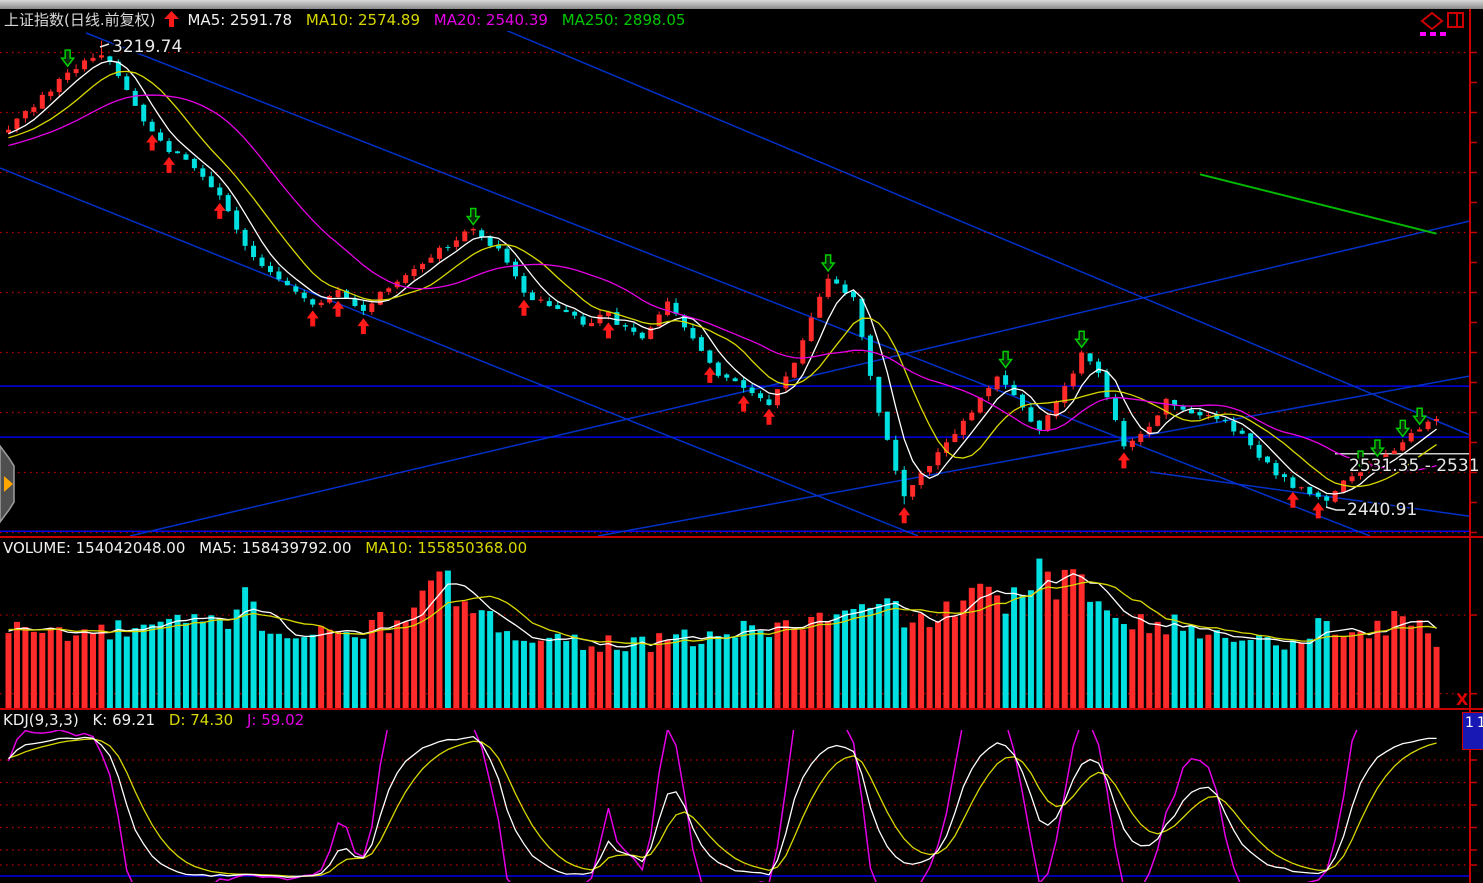 This screenshot has height=883, width=1483. I want to click on ma20-readout: MA20: 2540.39, so click(490, 20).